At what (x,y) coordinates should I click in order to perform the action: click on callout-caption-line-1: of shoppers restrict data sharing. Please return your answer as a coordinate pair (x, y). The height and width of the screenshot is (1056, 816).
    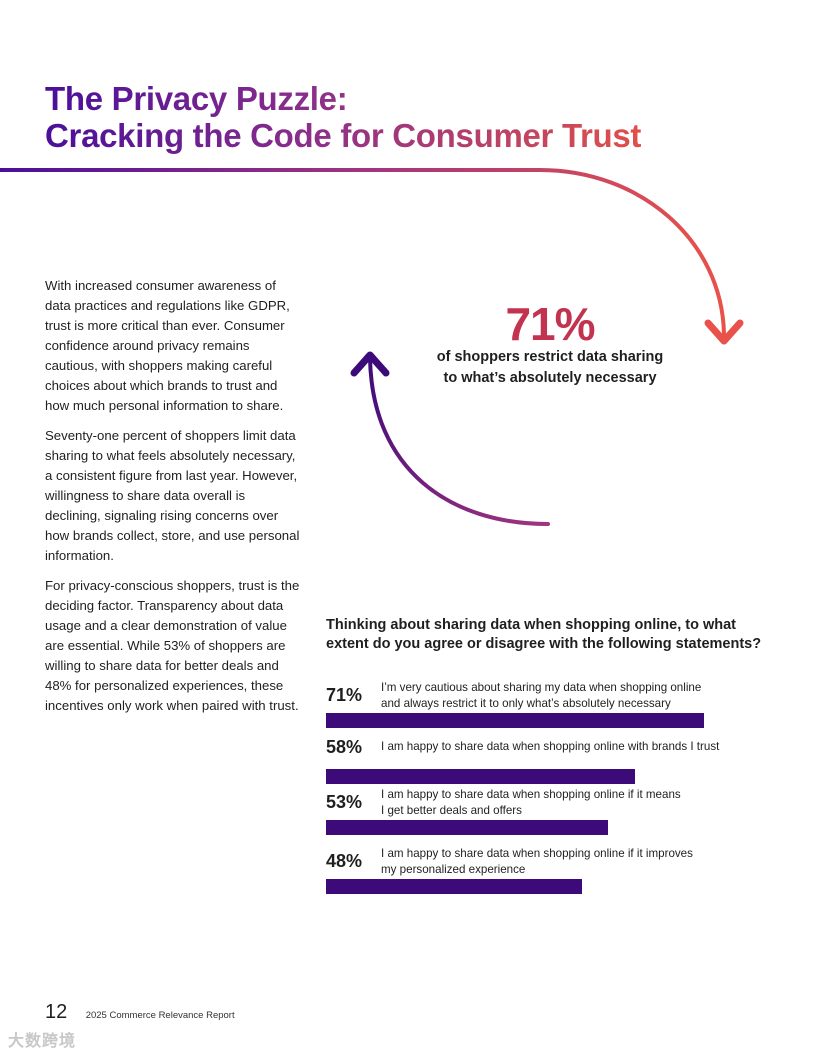
    Looking at the image, I should click on (550, 357).